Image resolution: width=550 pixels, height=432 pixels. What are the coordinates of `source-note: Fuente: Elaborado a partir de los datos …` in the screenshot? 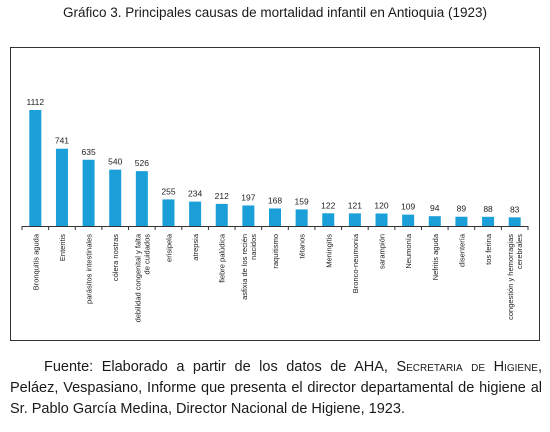 It's located at (276, 388).